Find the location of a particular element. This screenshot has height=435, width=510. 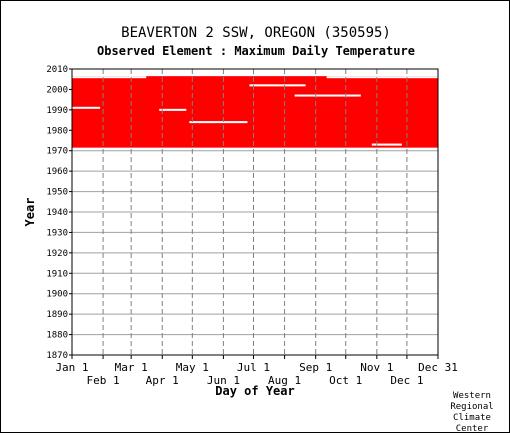

y-tick-label: 1980 is located at coordinates (57, 131).